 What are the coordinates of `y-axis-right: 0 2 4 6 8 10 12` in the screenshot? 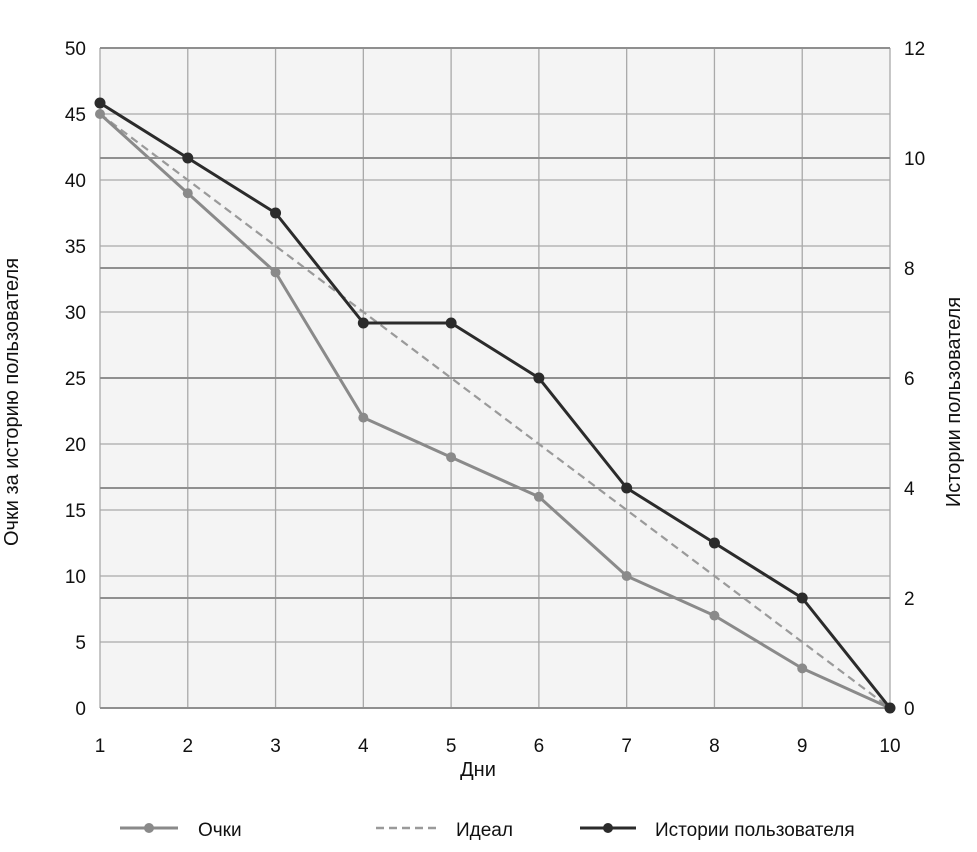 It's located at (914, 379).